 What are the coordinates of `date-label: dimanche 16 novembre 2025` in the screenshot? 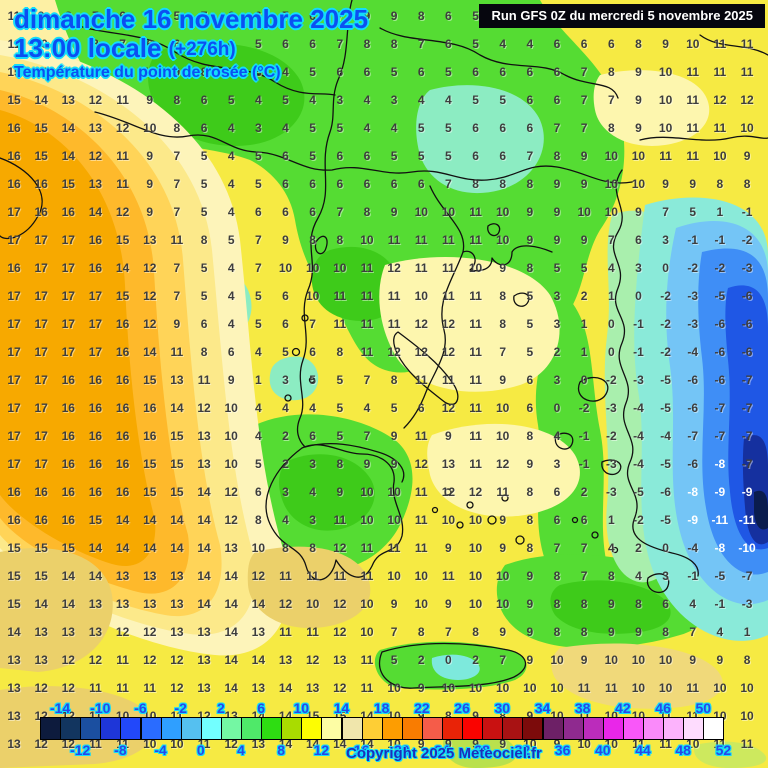 It's located at (191, 19).